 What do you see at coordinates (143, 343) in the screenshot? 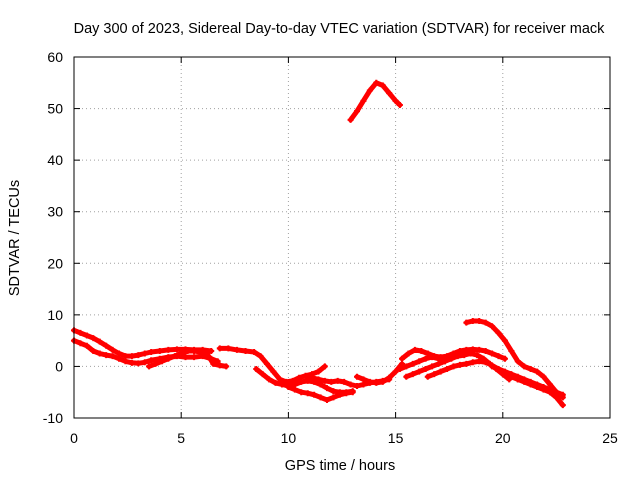
I see `series-track-a` at bounding box center [143, 343].